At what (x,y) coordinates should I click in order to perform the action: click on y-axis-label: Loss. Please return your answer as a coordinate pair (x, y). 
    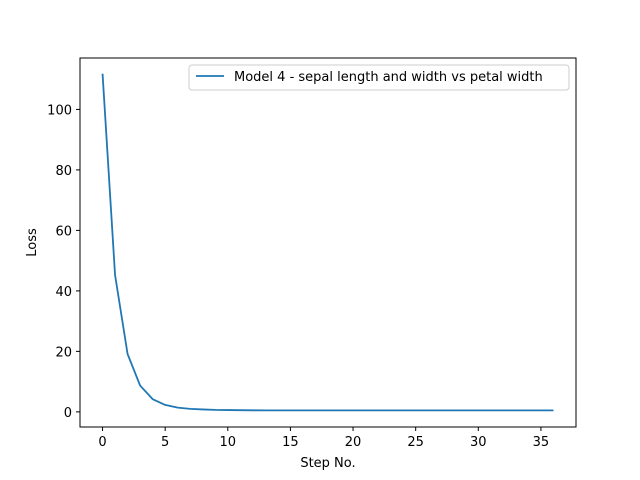
    Looking at the image, I should click on (32, 242).